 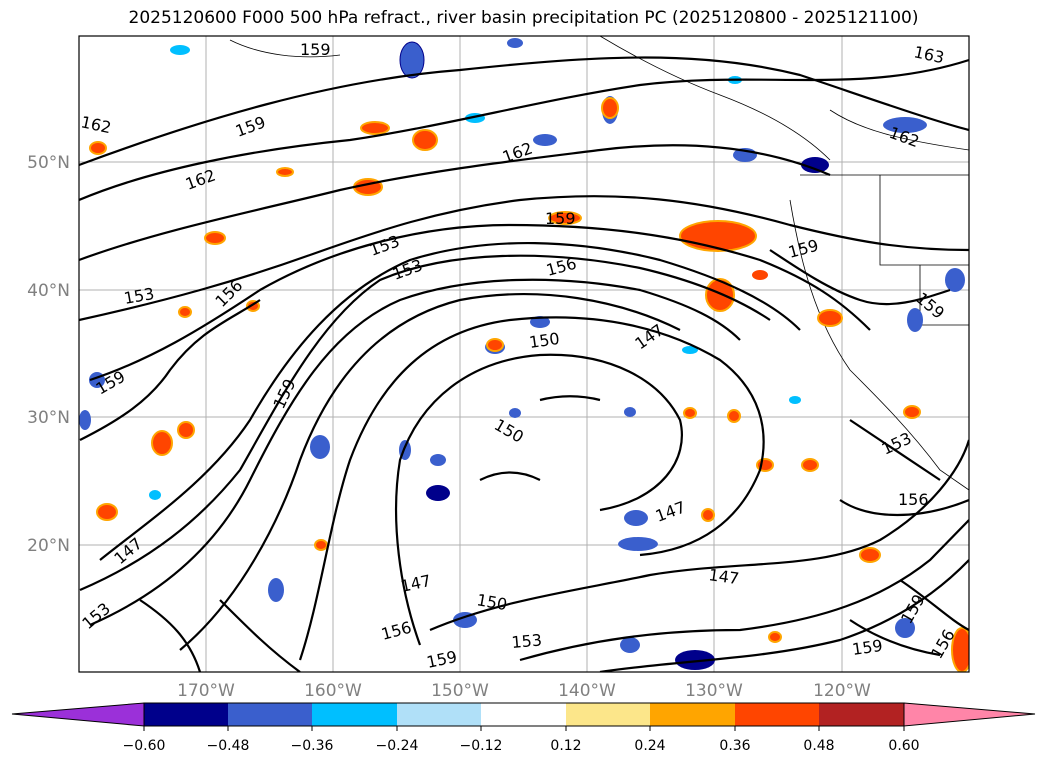 I want to click on colorbar-tick-label: −0.60, so click(x=144, y=746).